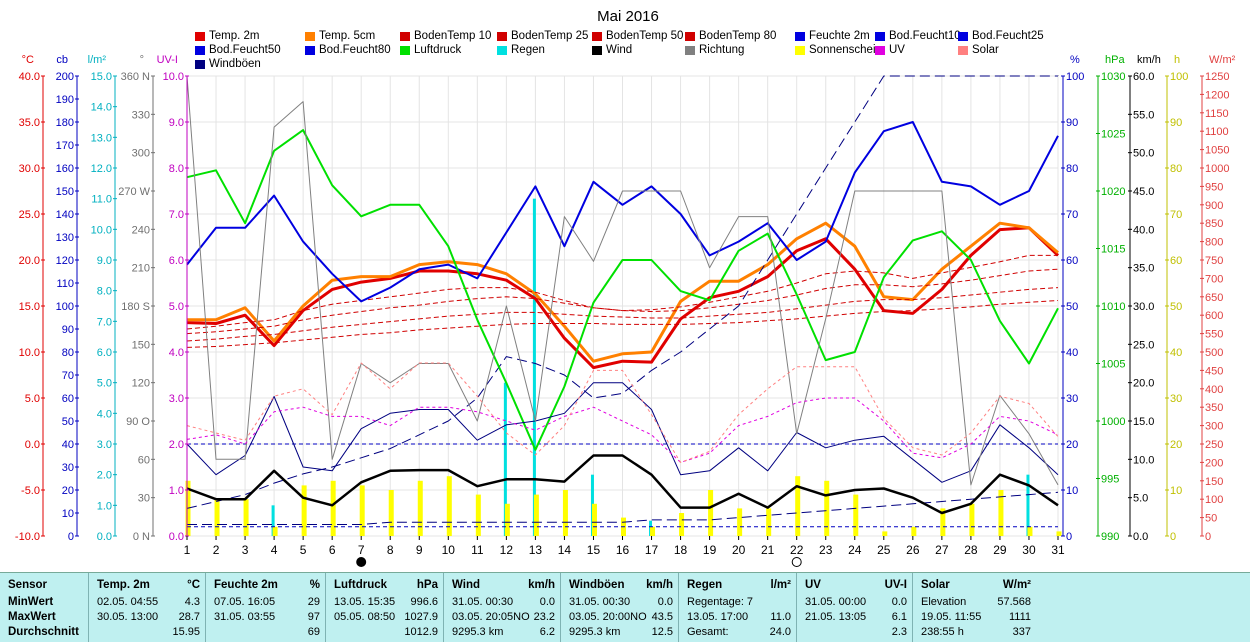 The image size is (1250, 642). I want to click on legend-item: BodenTemp 10, so click(445, 36).